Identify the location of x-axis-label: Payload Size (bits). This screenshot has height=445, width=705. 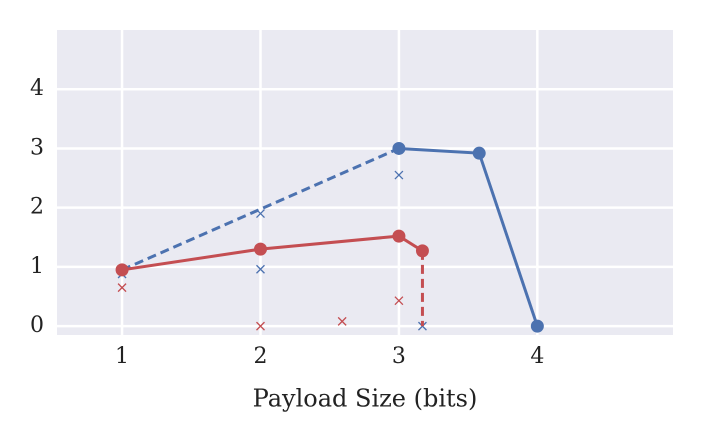
(365, 399).